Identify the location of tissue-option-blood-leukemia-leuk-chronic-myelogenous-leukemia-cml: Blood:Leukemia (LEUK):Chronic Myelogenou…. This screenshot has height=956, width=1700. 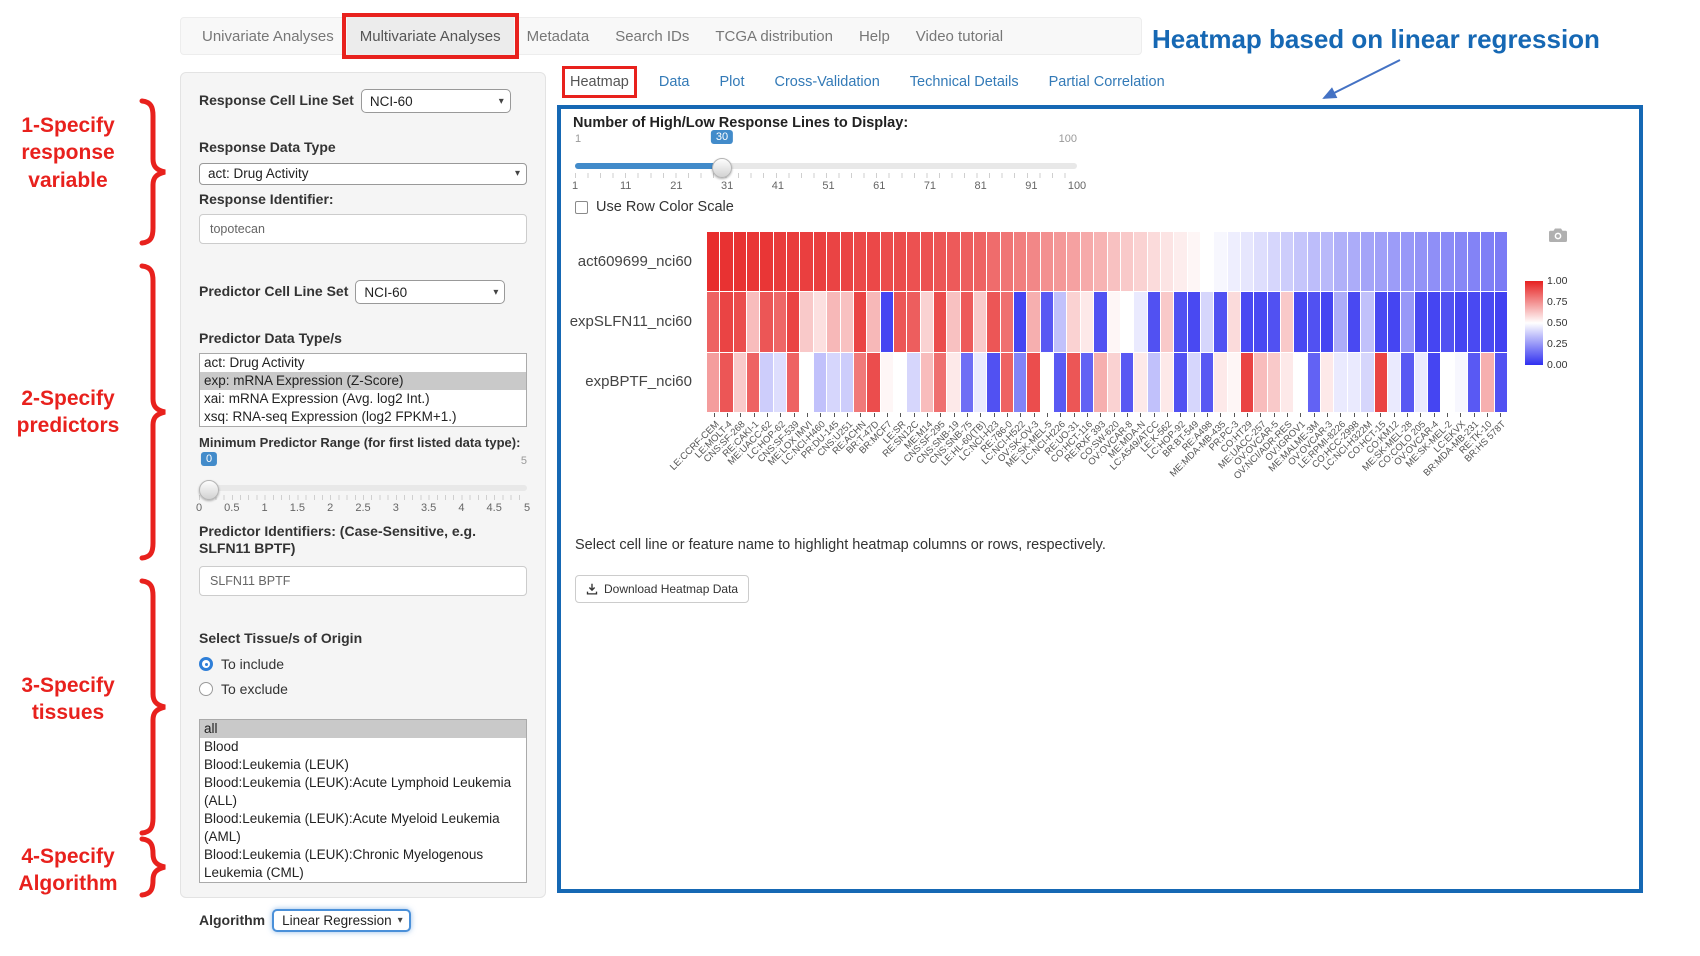
(344, 864).